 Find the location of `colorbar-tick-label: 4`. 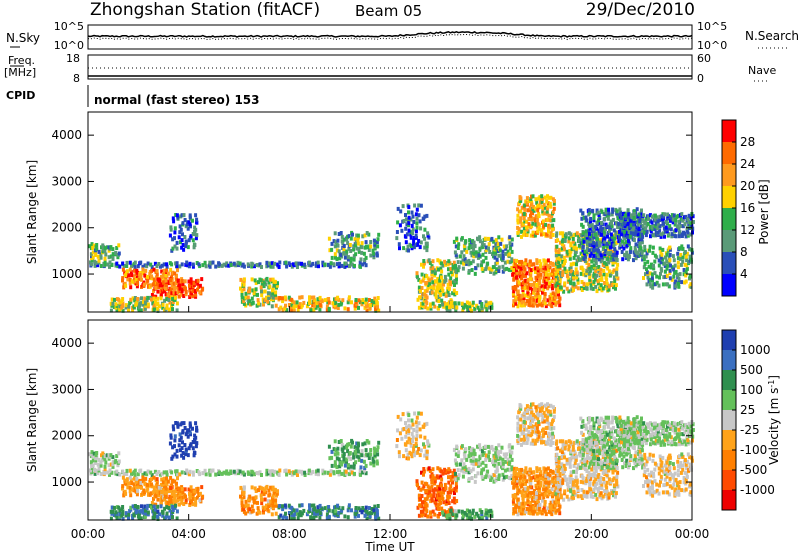

colorbar-tick-label: 4 is located at coordinates (744, 274).